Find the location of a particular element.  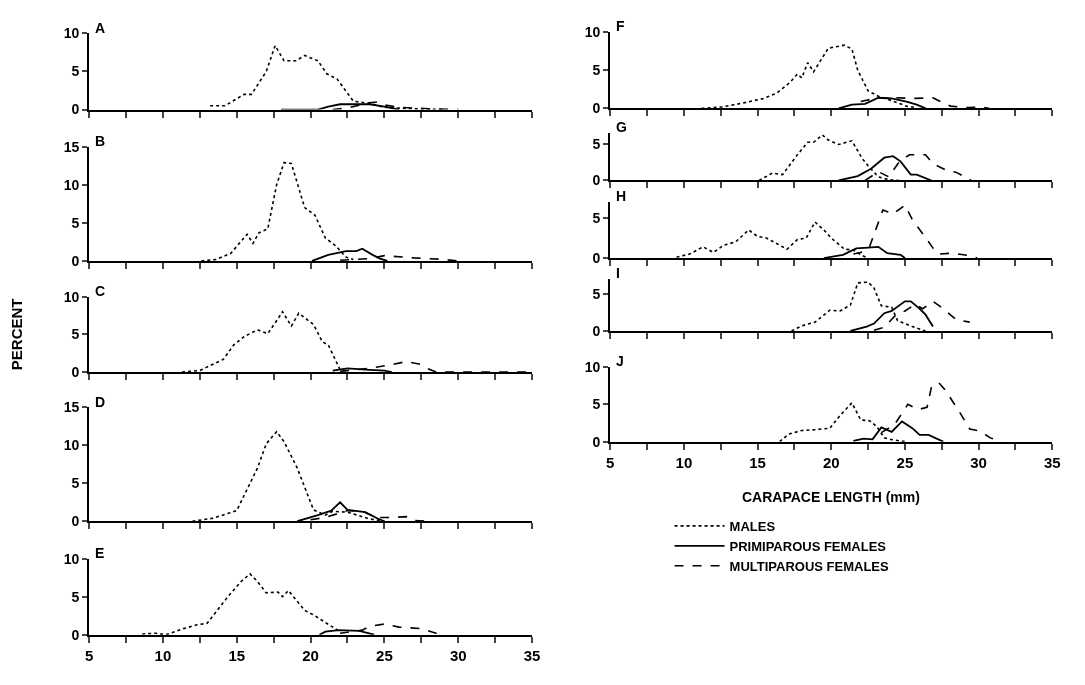

legend-label: MULTIPAROUS FEMALES is located at coordinates (809, 566).